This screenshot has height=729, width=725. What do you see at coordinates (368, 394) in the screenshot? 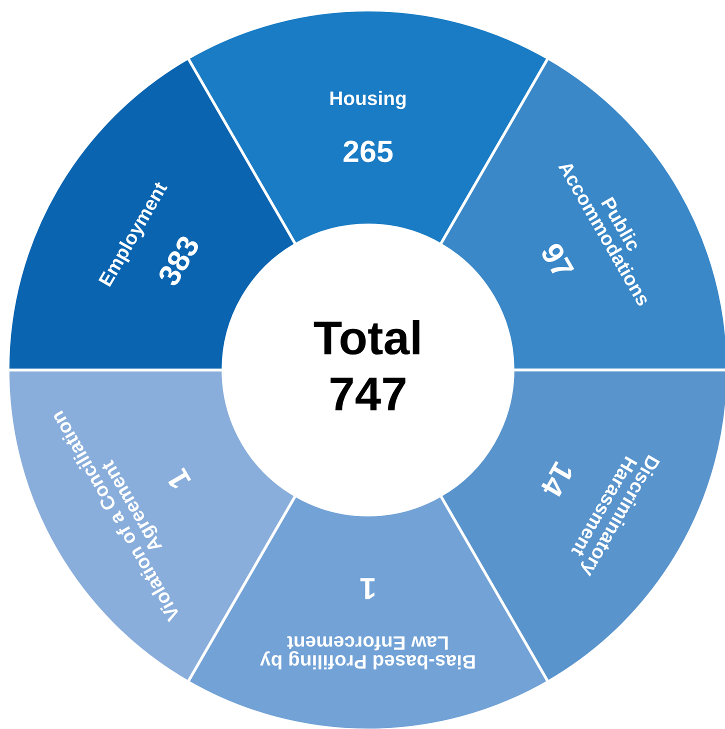
I see `text: 747` at bounding box center [368, 394].